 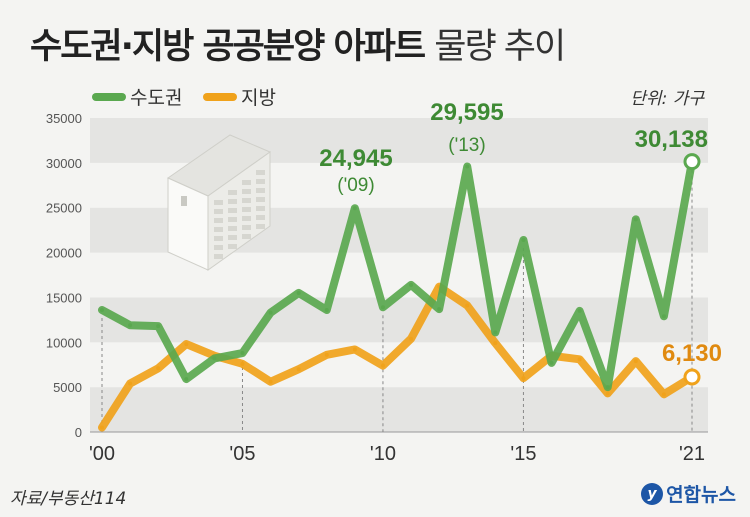 I want to click on x-tick-label: '05, so click(x=242, y=454).